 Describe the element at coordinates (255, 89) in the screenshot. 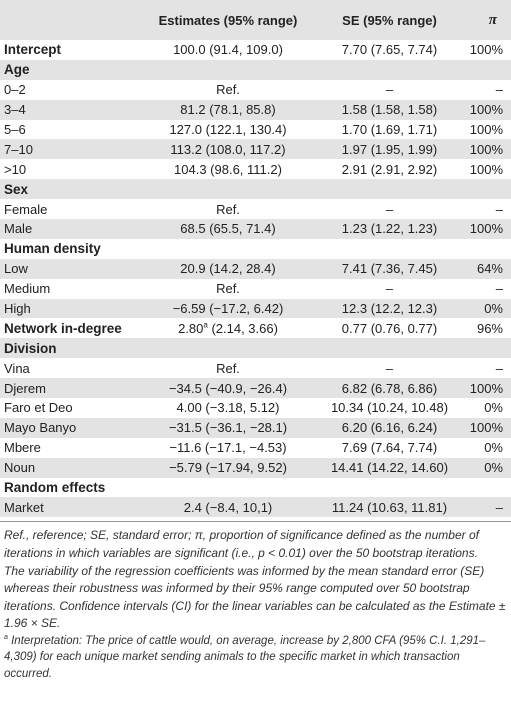

I see `table-row: 0–2 Ref. – –` at that location.